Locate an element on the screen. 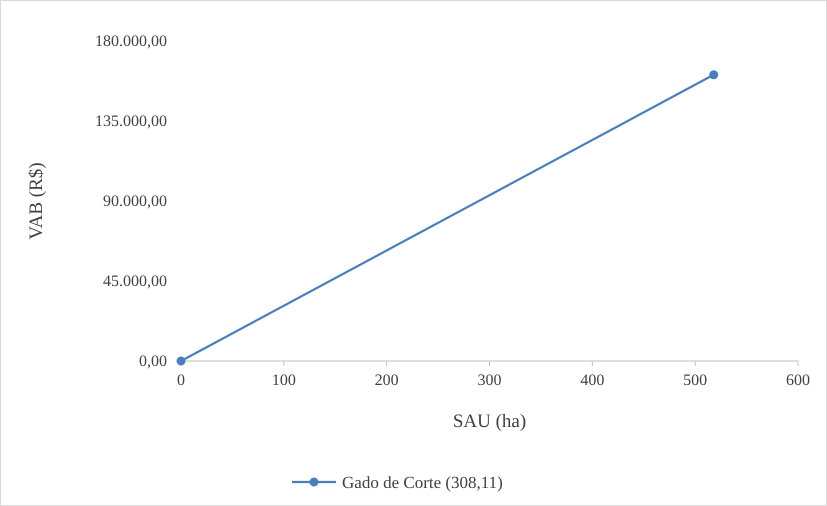 Image resolution: width=827 pixels, height=506 pixels. x-tick-label: 600 is located at coordinates (798, 380).